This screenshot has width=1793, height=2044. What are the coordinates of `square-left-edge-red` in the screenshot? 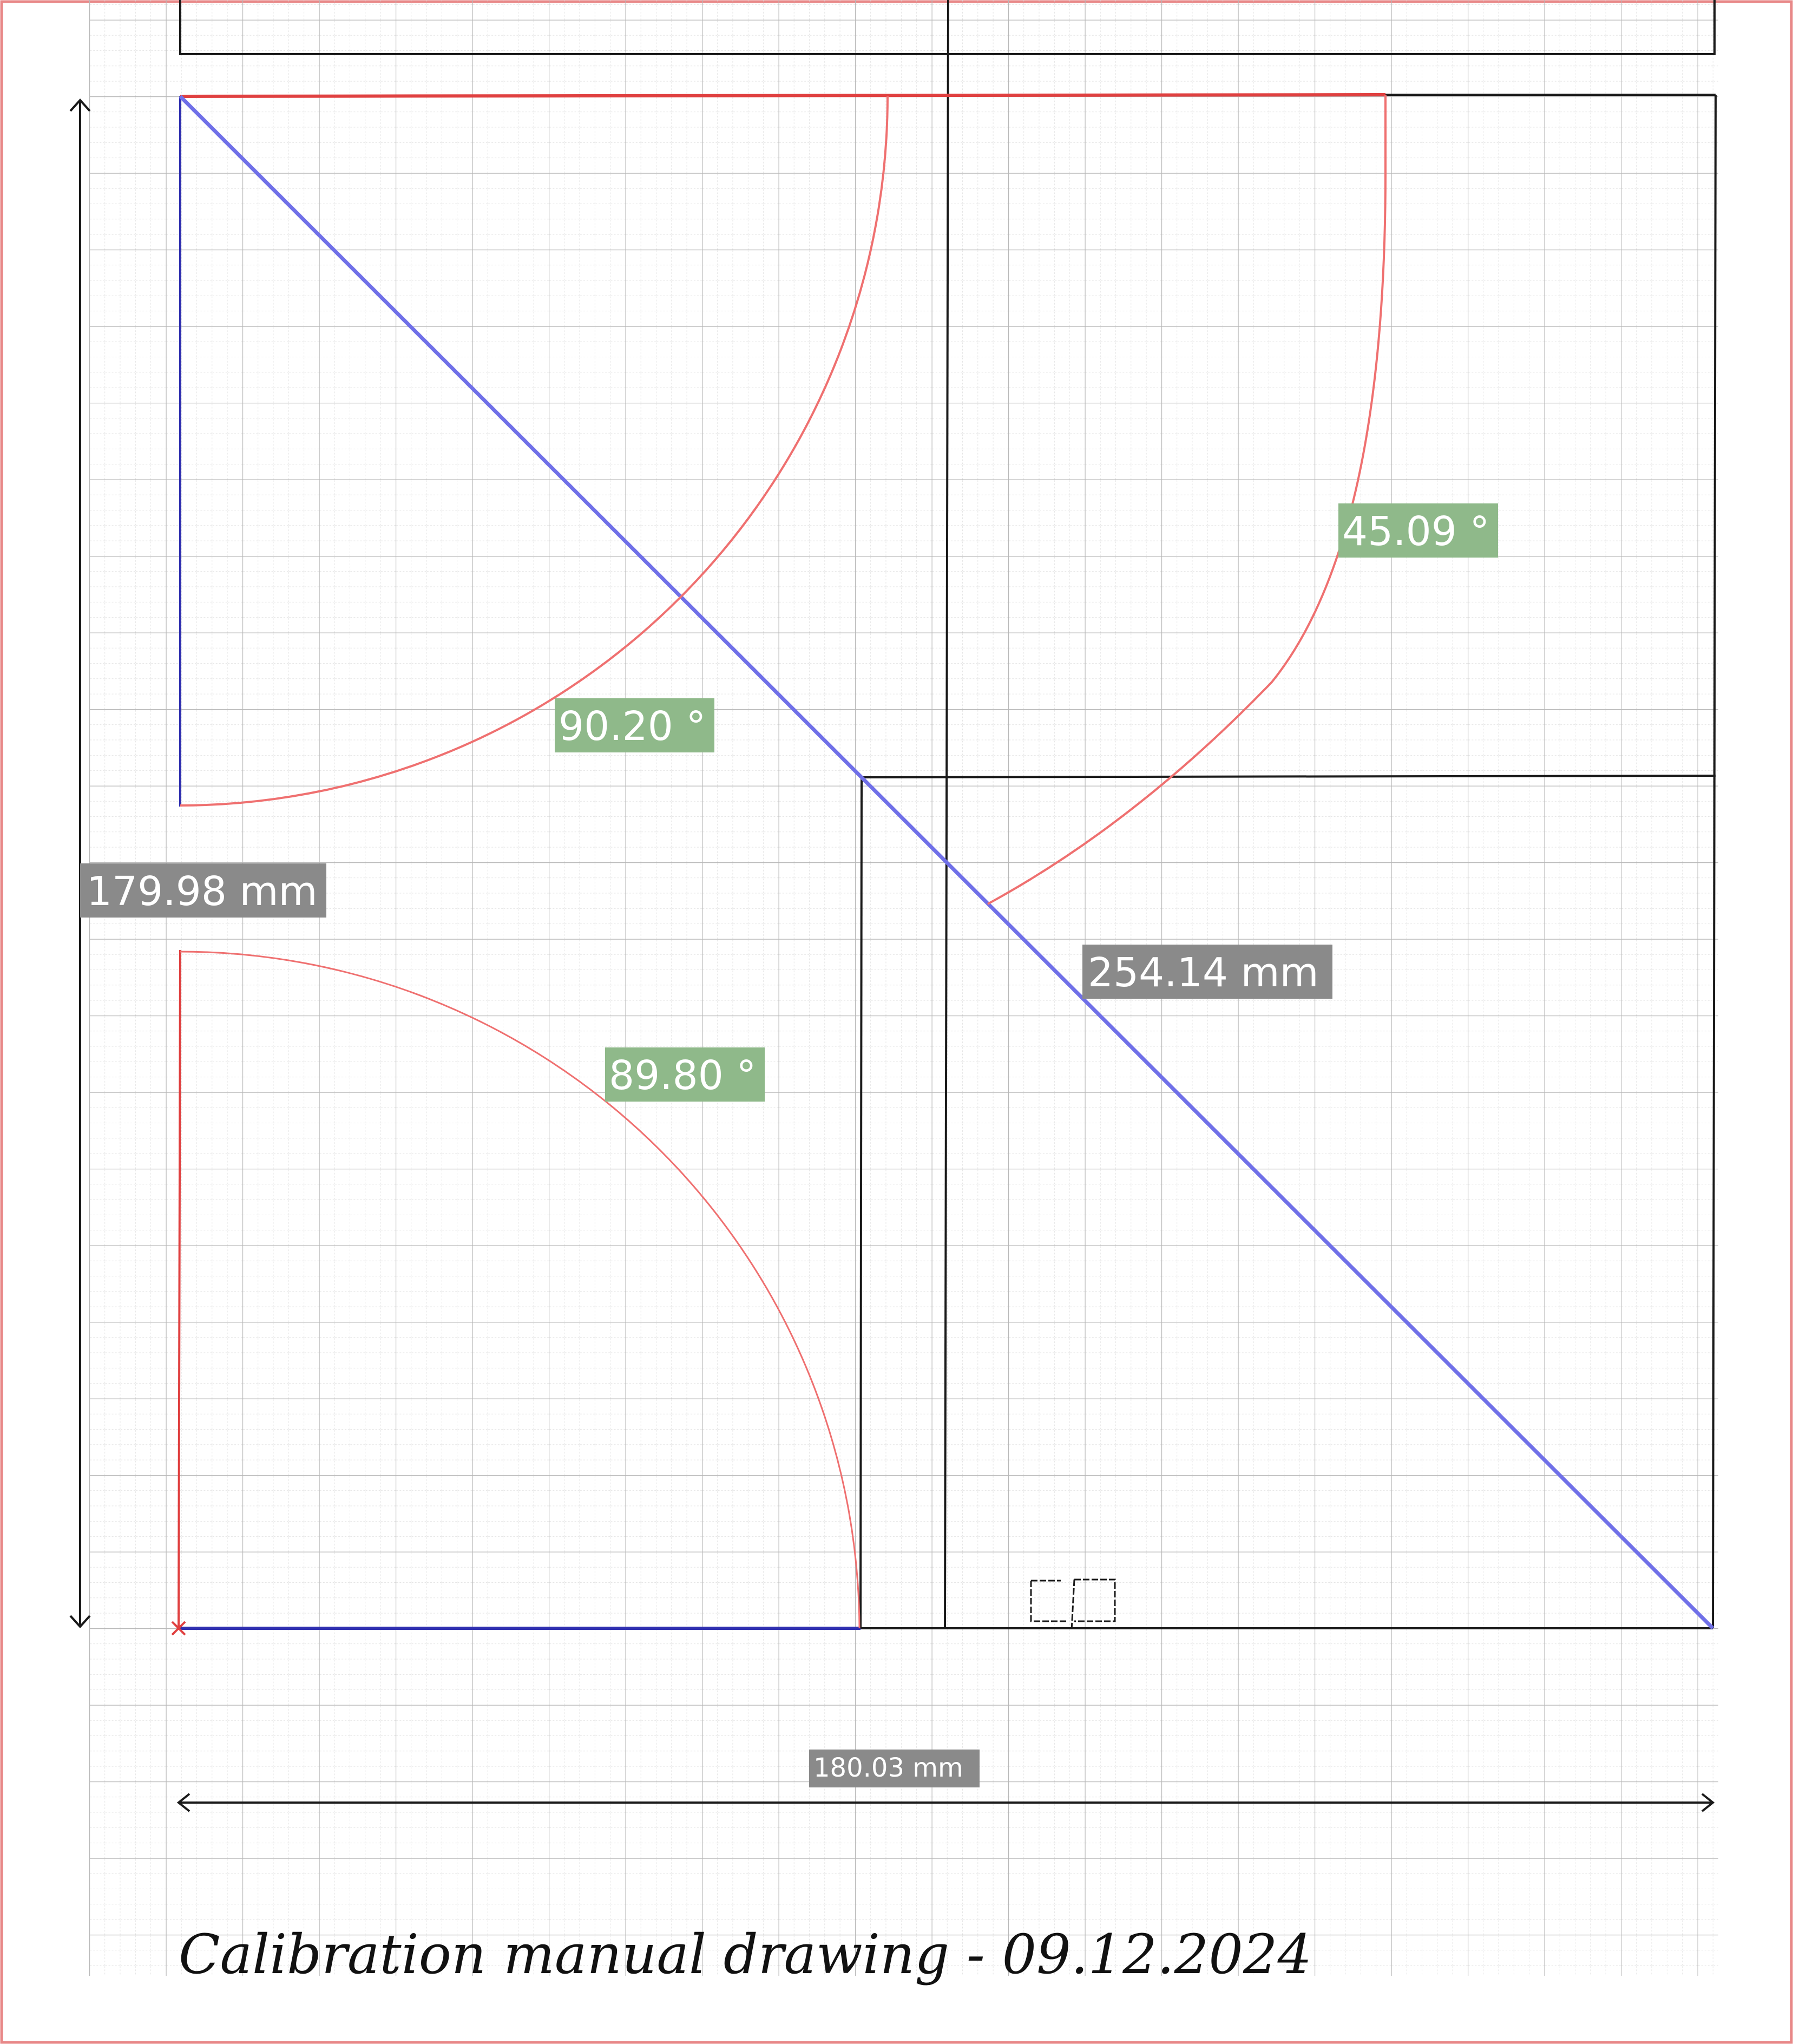 It's located at (179, 1289).